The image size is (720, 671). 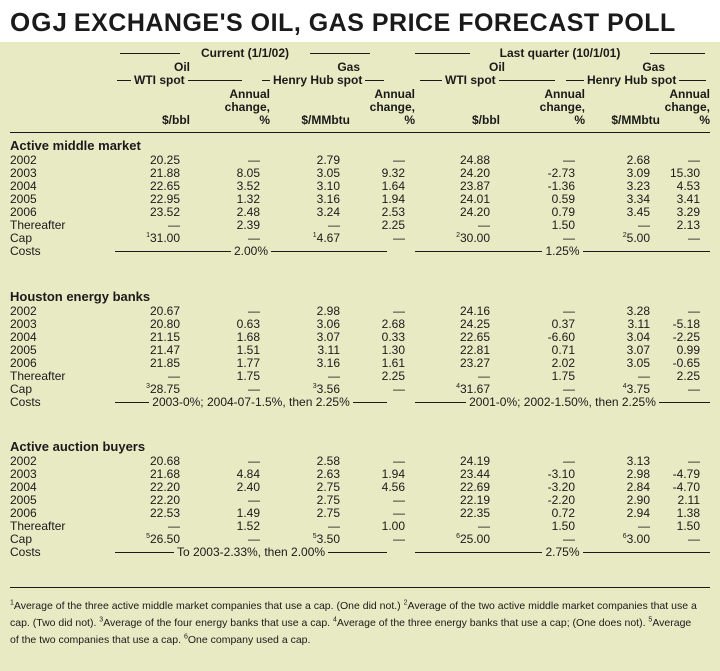 I want to click on cell-value: 23.87, so click(x=474, y=186).